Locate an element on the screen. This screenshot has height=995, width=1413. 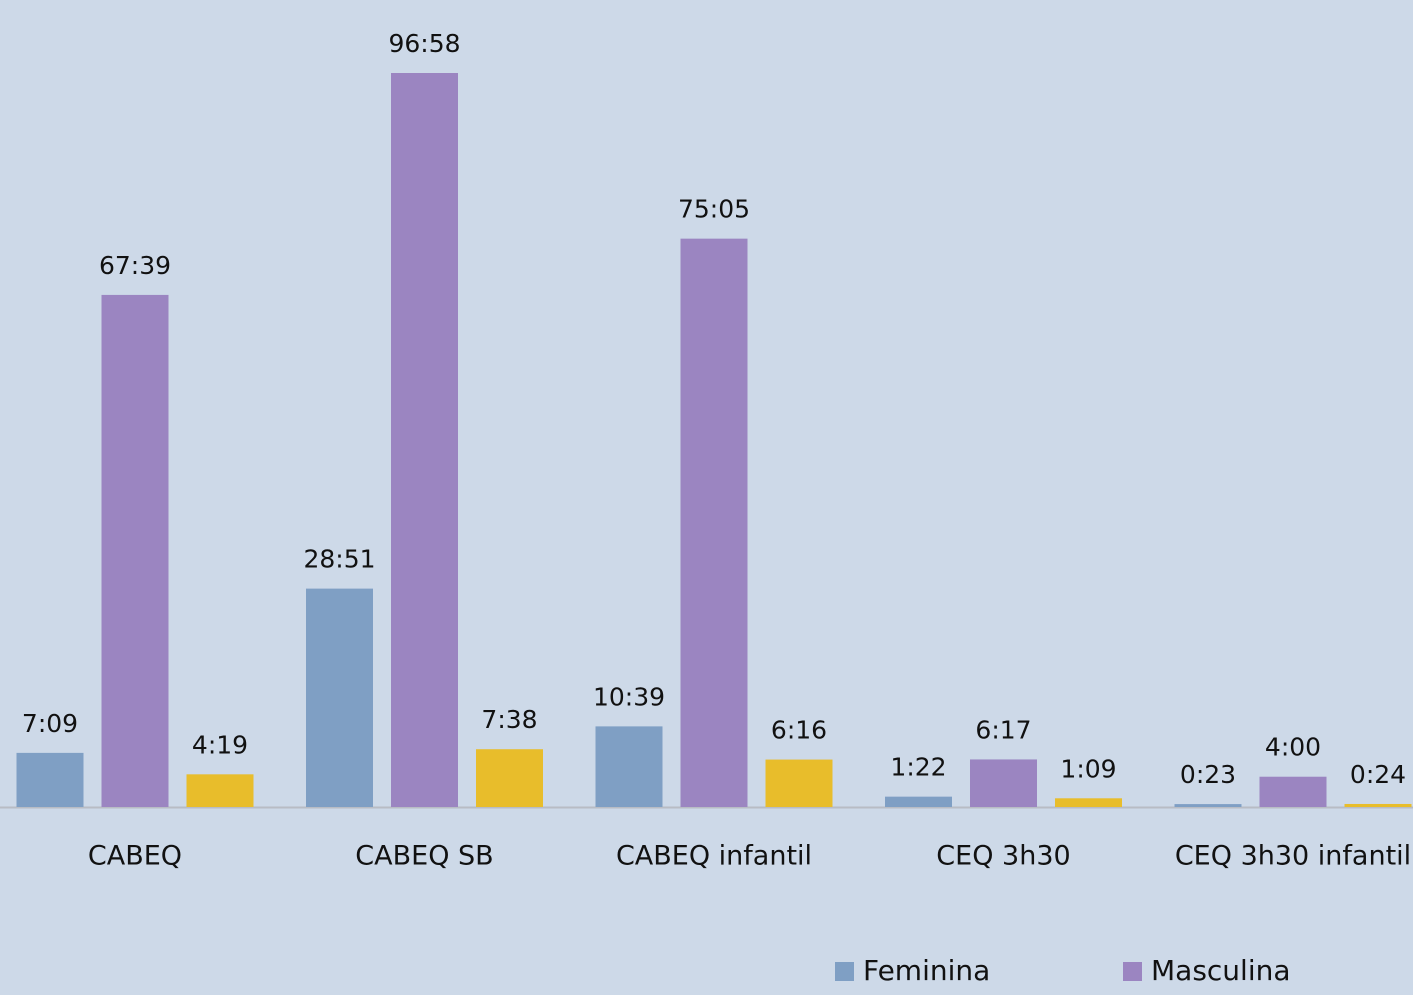
data-label: 6:16 is located at coordinates (799, 730).